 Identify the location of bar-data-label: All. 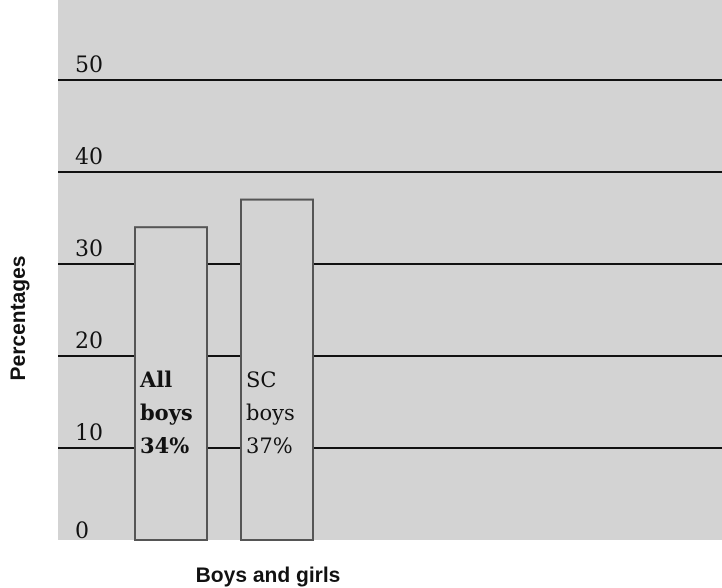
(155, 379).